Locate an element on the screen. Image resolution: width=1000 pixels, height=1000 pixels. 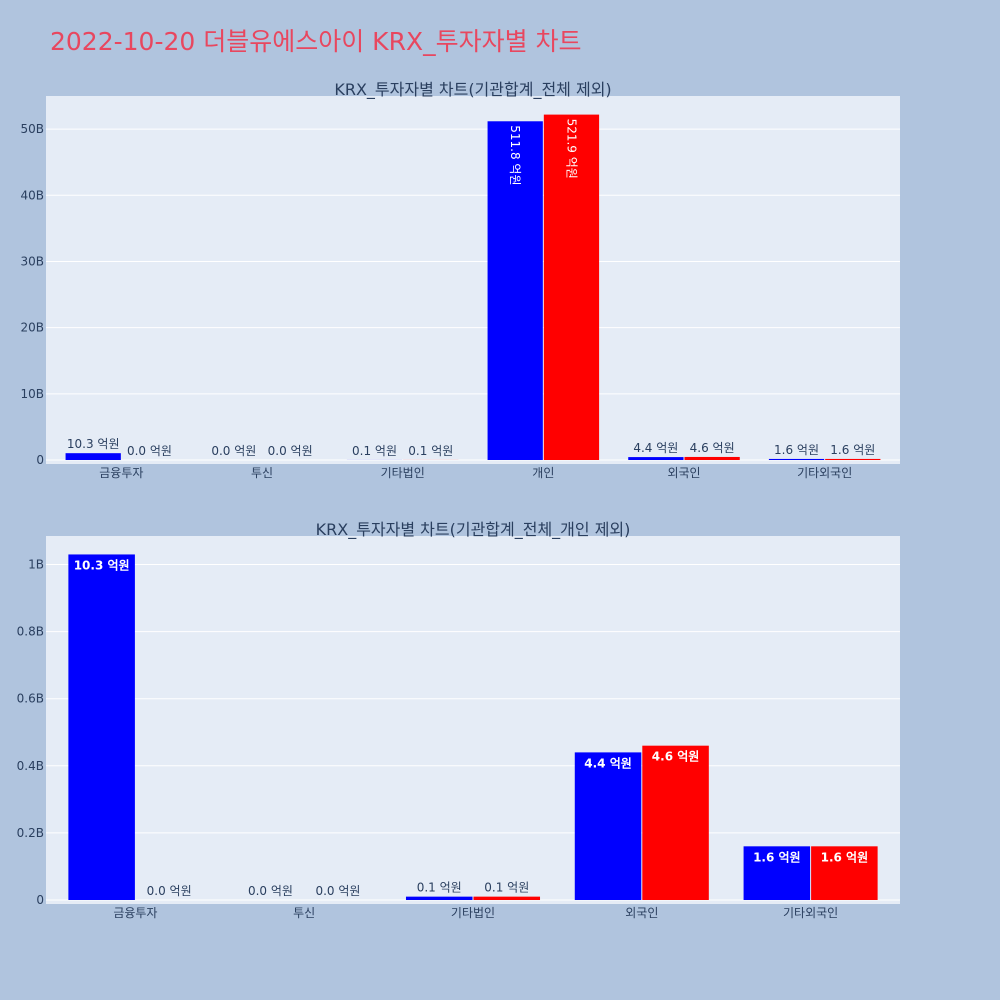
y-tick-label: 0.4B is located at coordinates (30, 766).